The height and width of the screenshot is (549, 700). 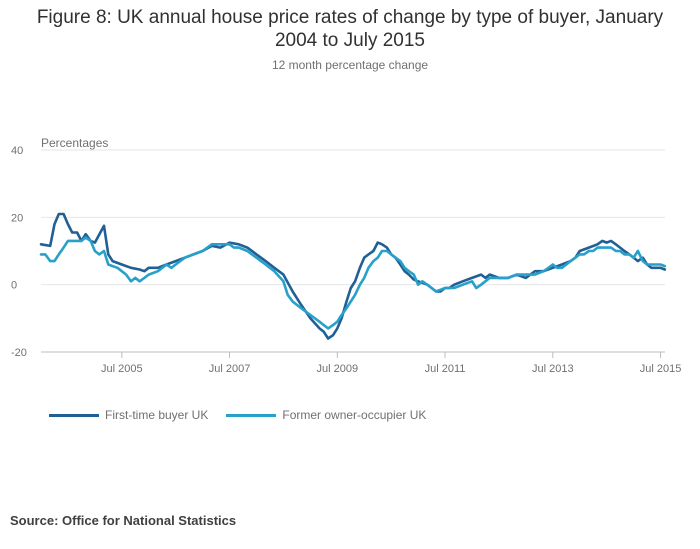 I want to click on legend-label-former-owner-occupier: Former owner-occupier UK, so click(x=354, y=415).